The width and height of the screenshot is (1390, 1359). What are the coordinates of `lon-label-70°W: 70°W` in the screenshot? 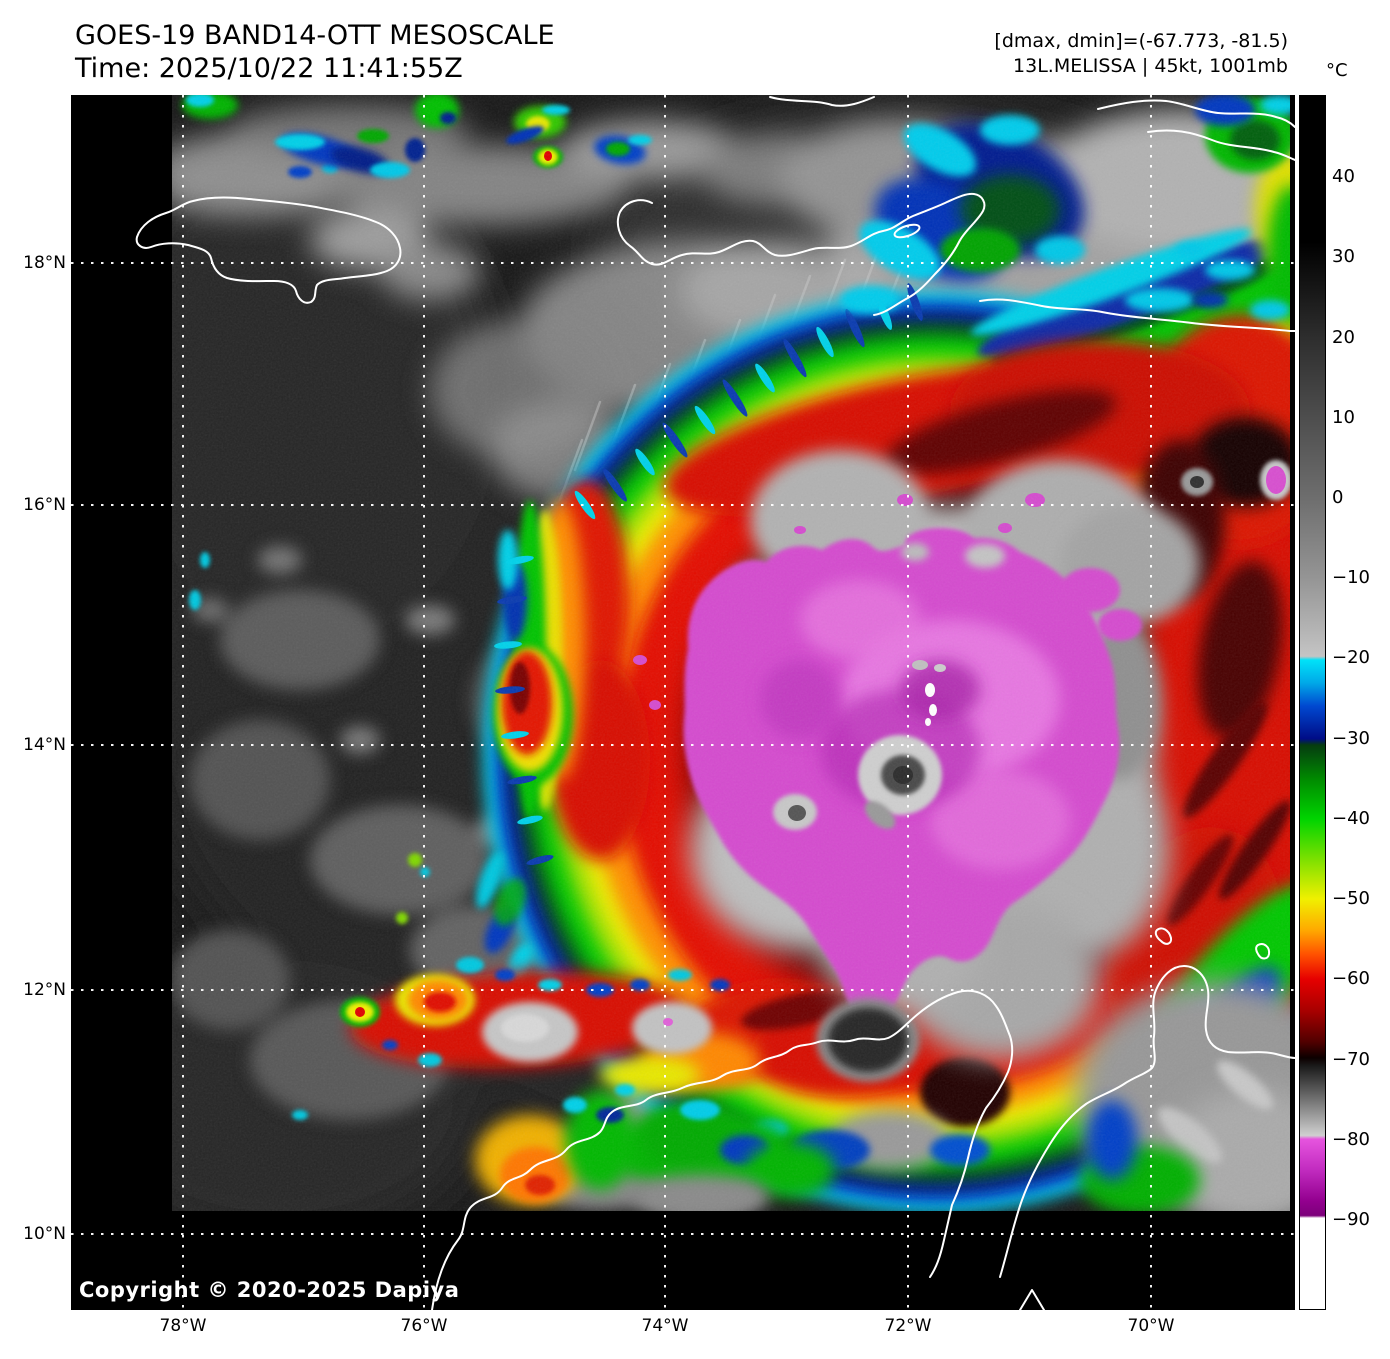 It's located at (1151, 1326).